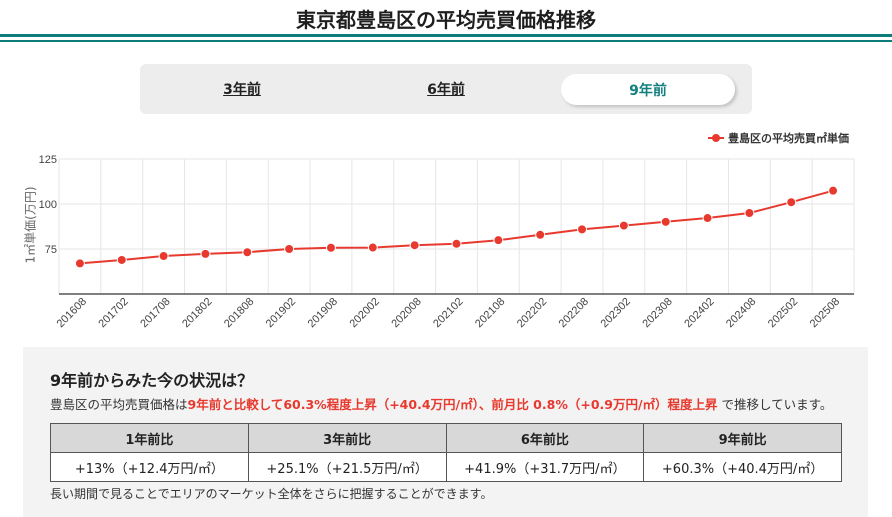 This screenshot has width=892, height=517. Describe the element at coordinates (825, 313) in the screenshot. I see `x-tick-label: 202508` at that location.